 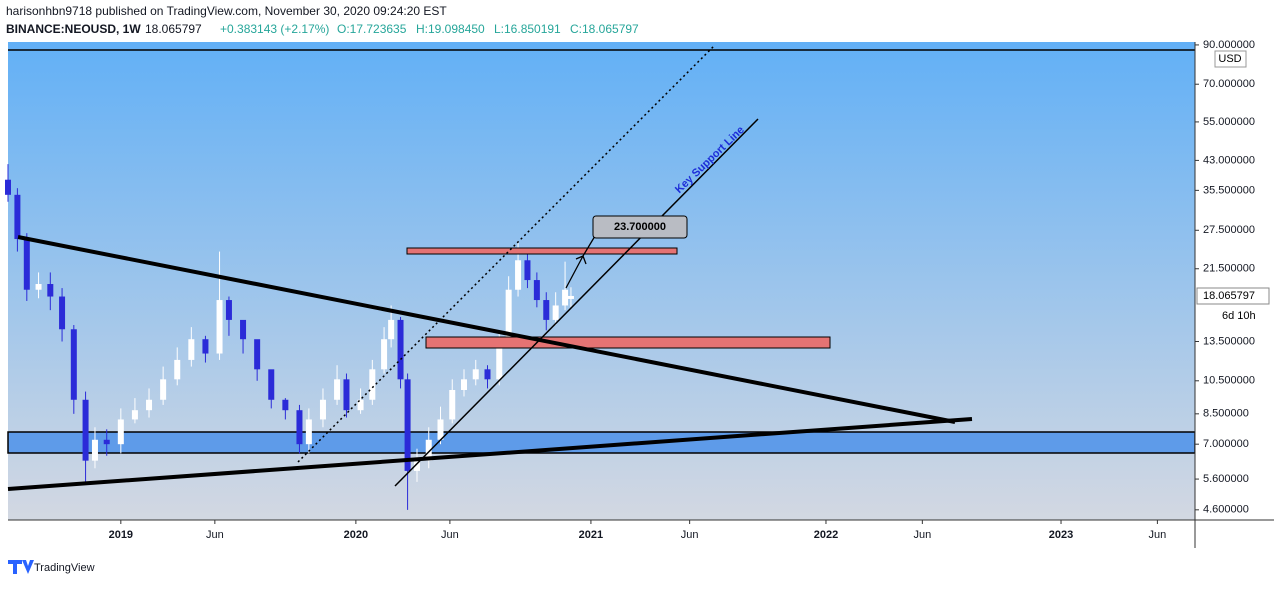 I want to click on target-box, so click(x=640, y=227).